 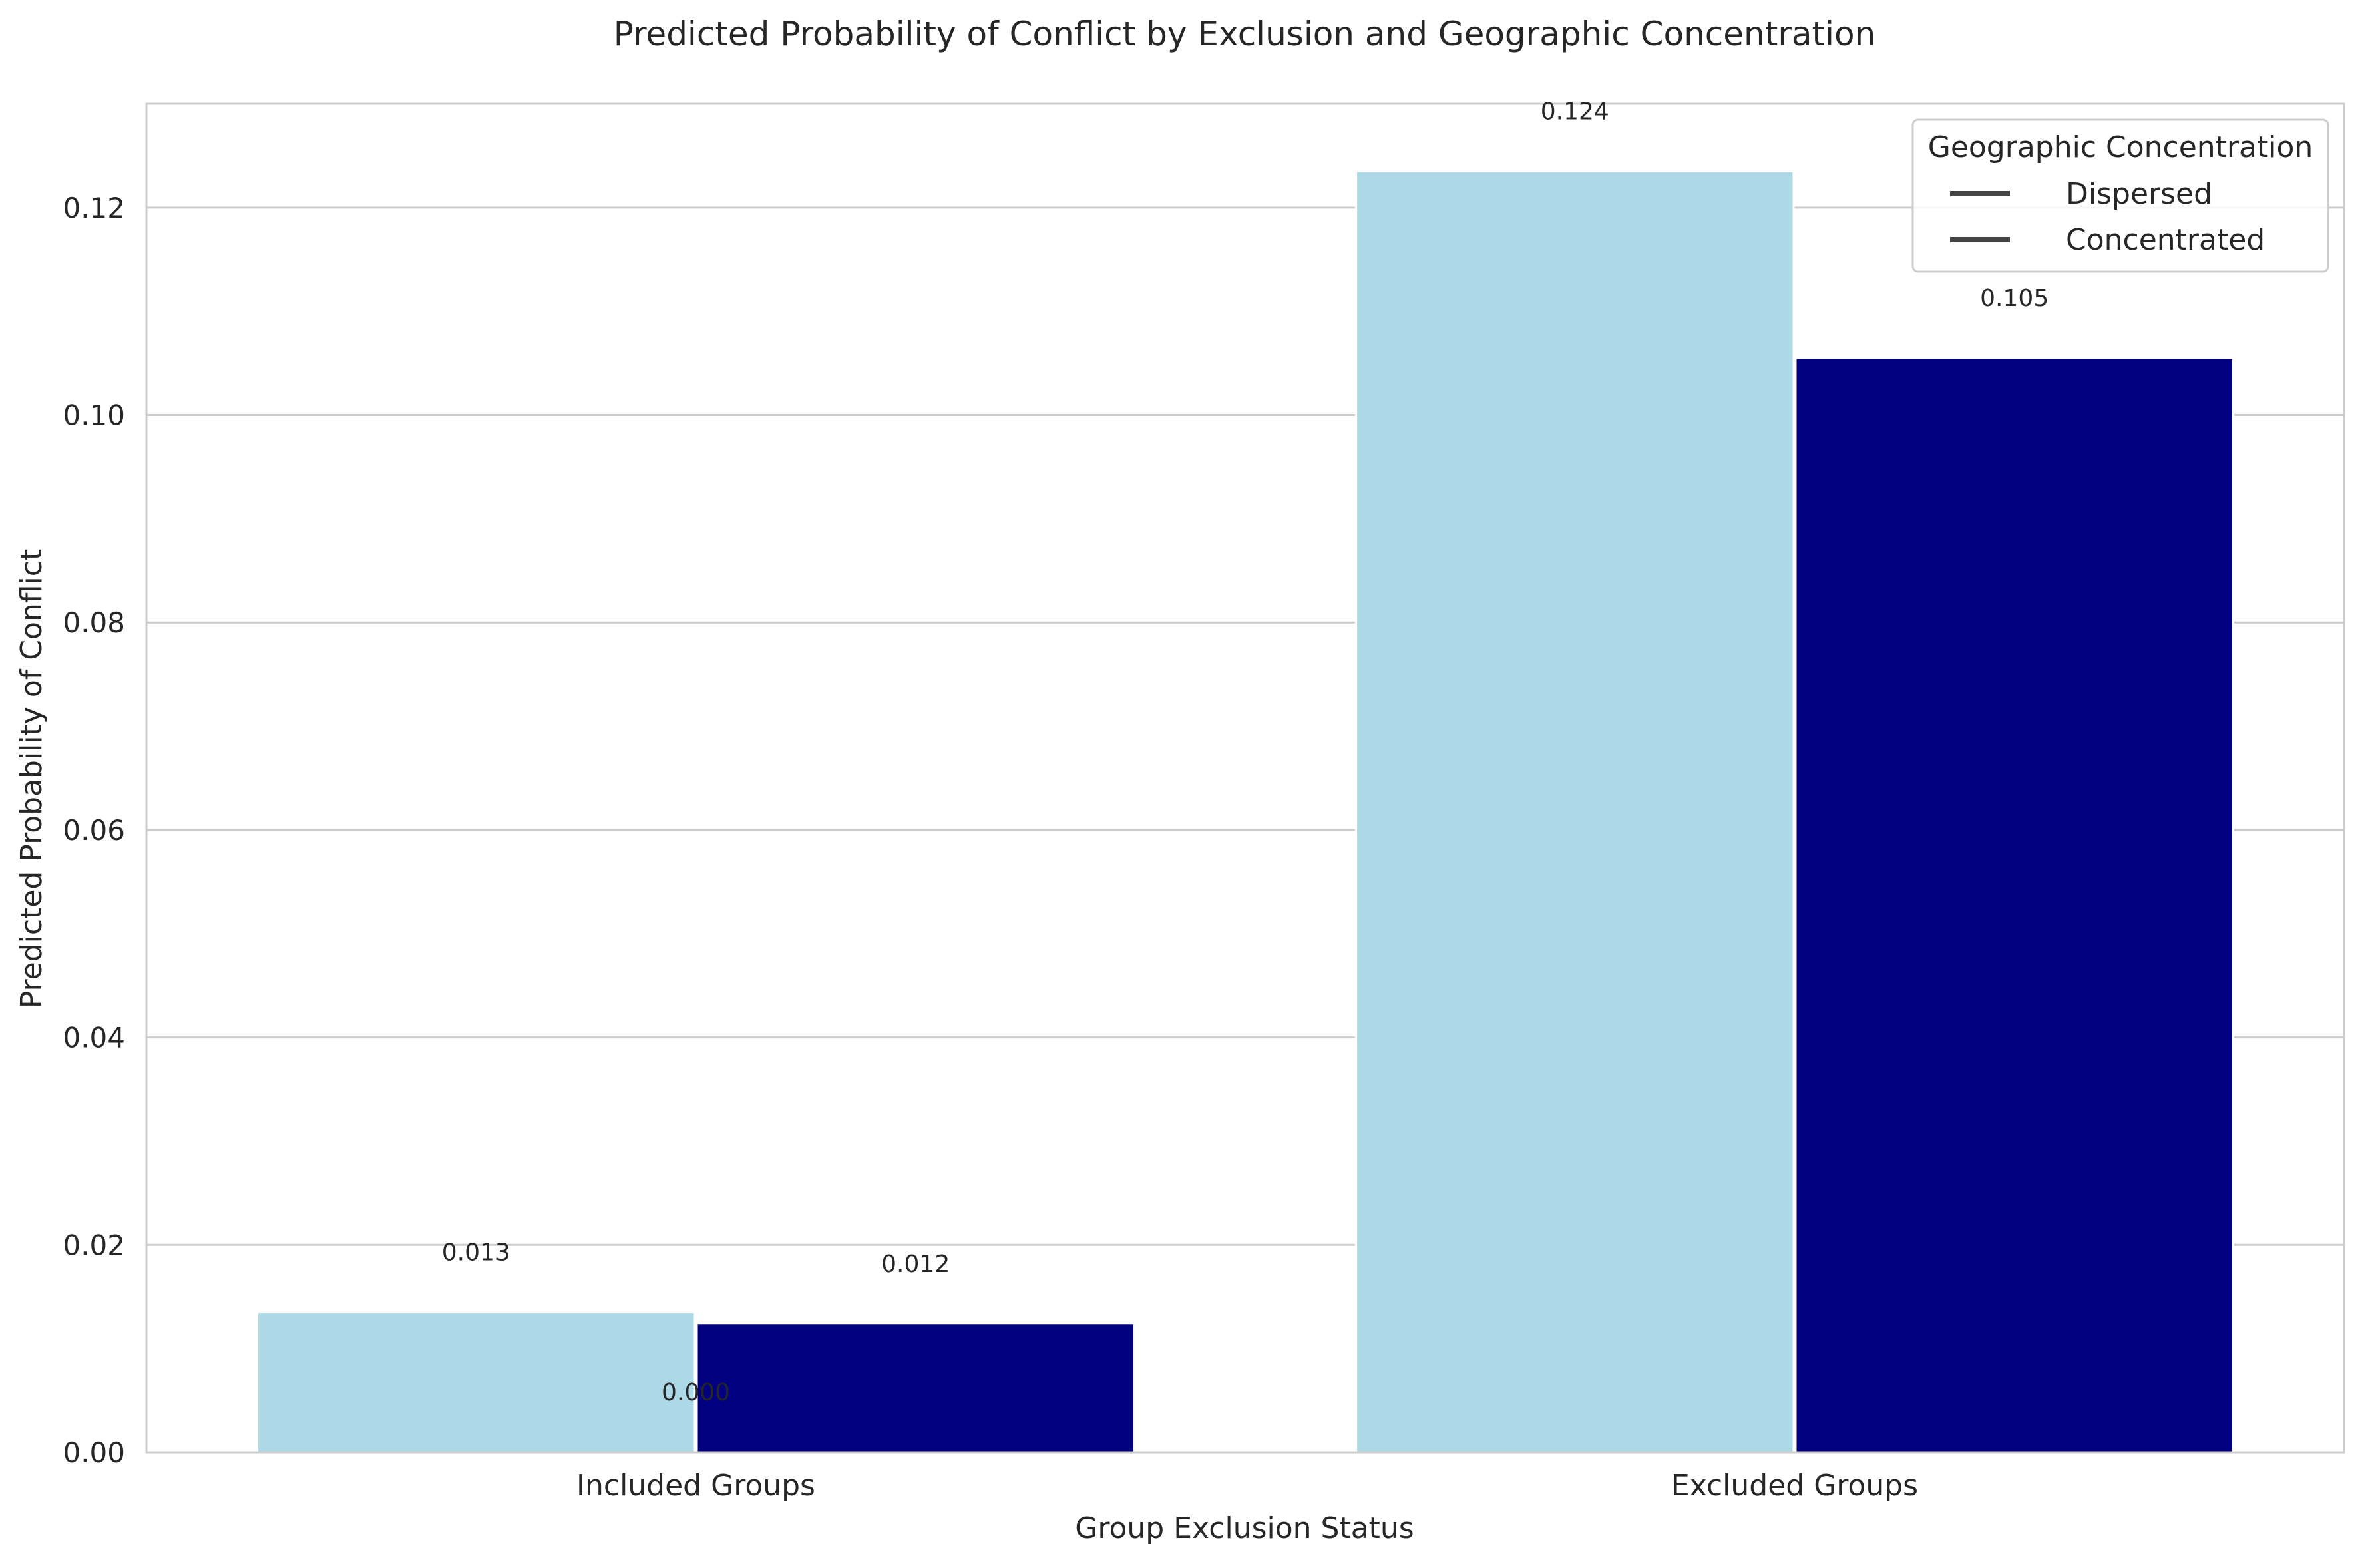 I want to click on bar-concentrated-included-groups, so click(x=915, y=1388).